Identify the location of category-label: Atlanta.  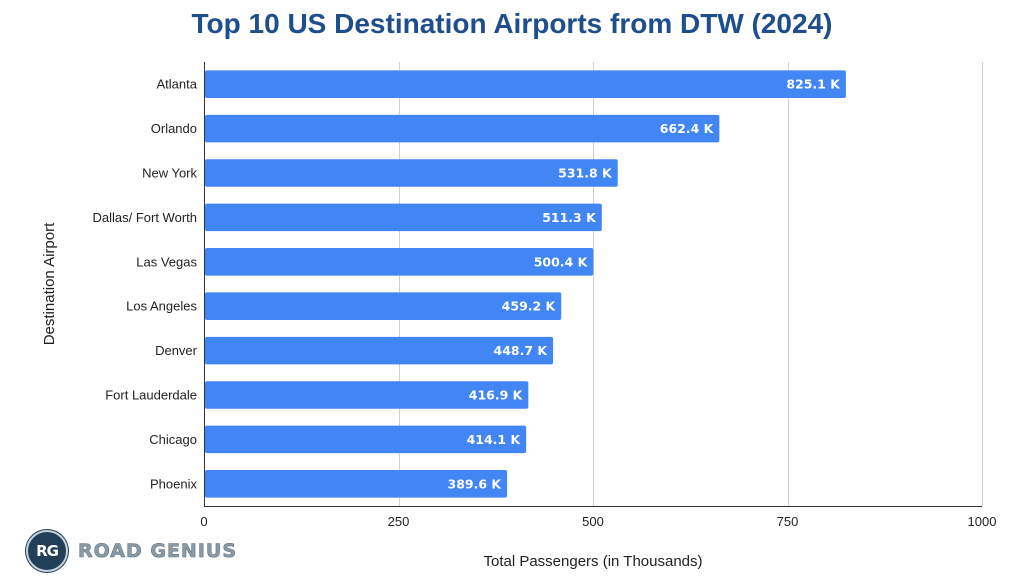
(177, 84).